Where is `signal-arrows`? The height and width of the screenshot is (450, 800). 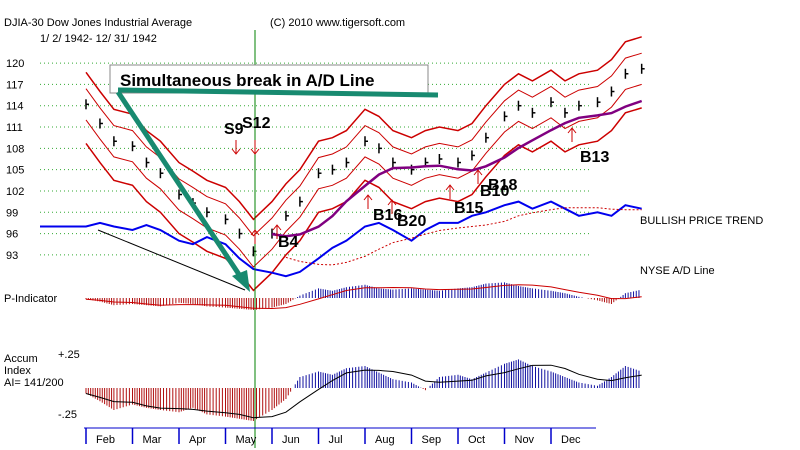 signal-arrows is located at coordinates (404, 185).